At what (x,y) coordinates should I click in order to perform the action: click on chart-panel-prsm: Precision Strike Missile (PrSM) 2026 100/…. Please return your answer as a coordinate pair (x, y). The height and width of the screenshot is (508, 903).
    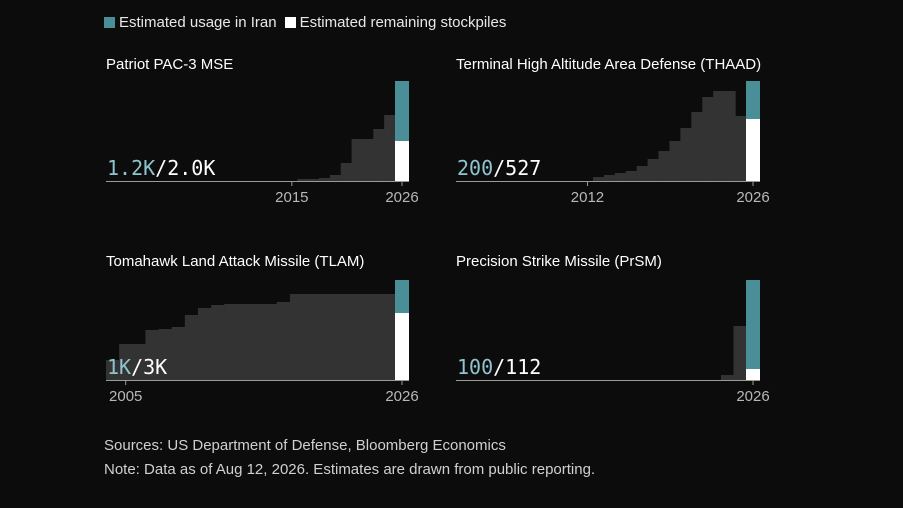
    Looking at the image, I should click on (621, 333).